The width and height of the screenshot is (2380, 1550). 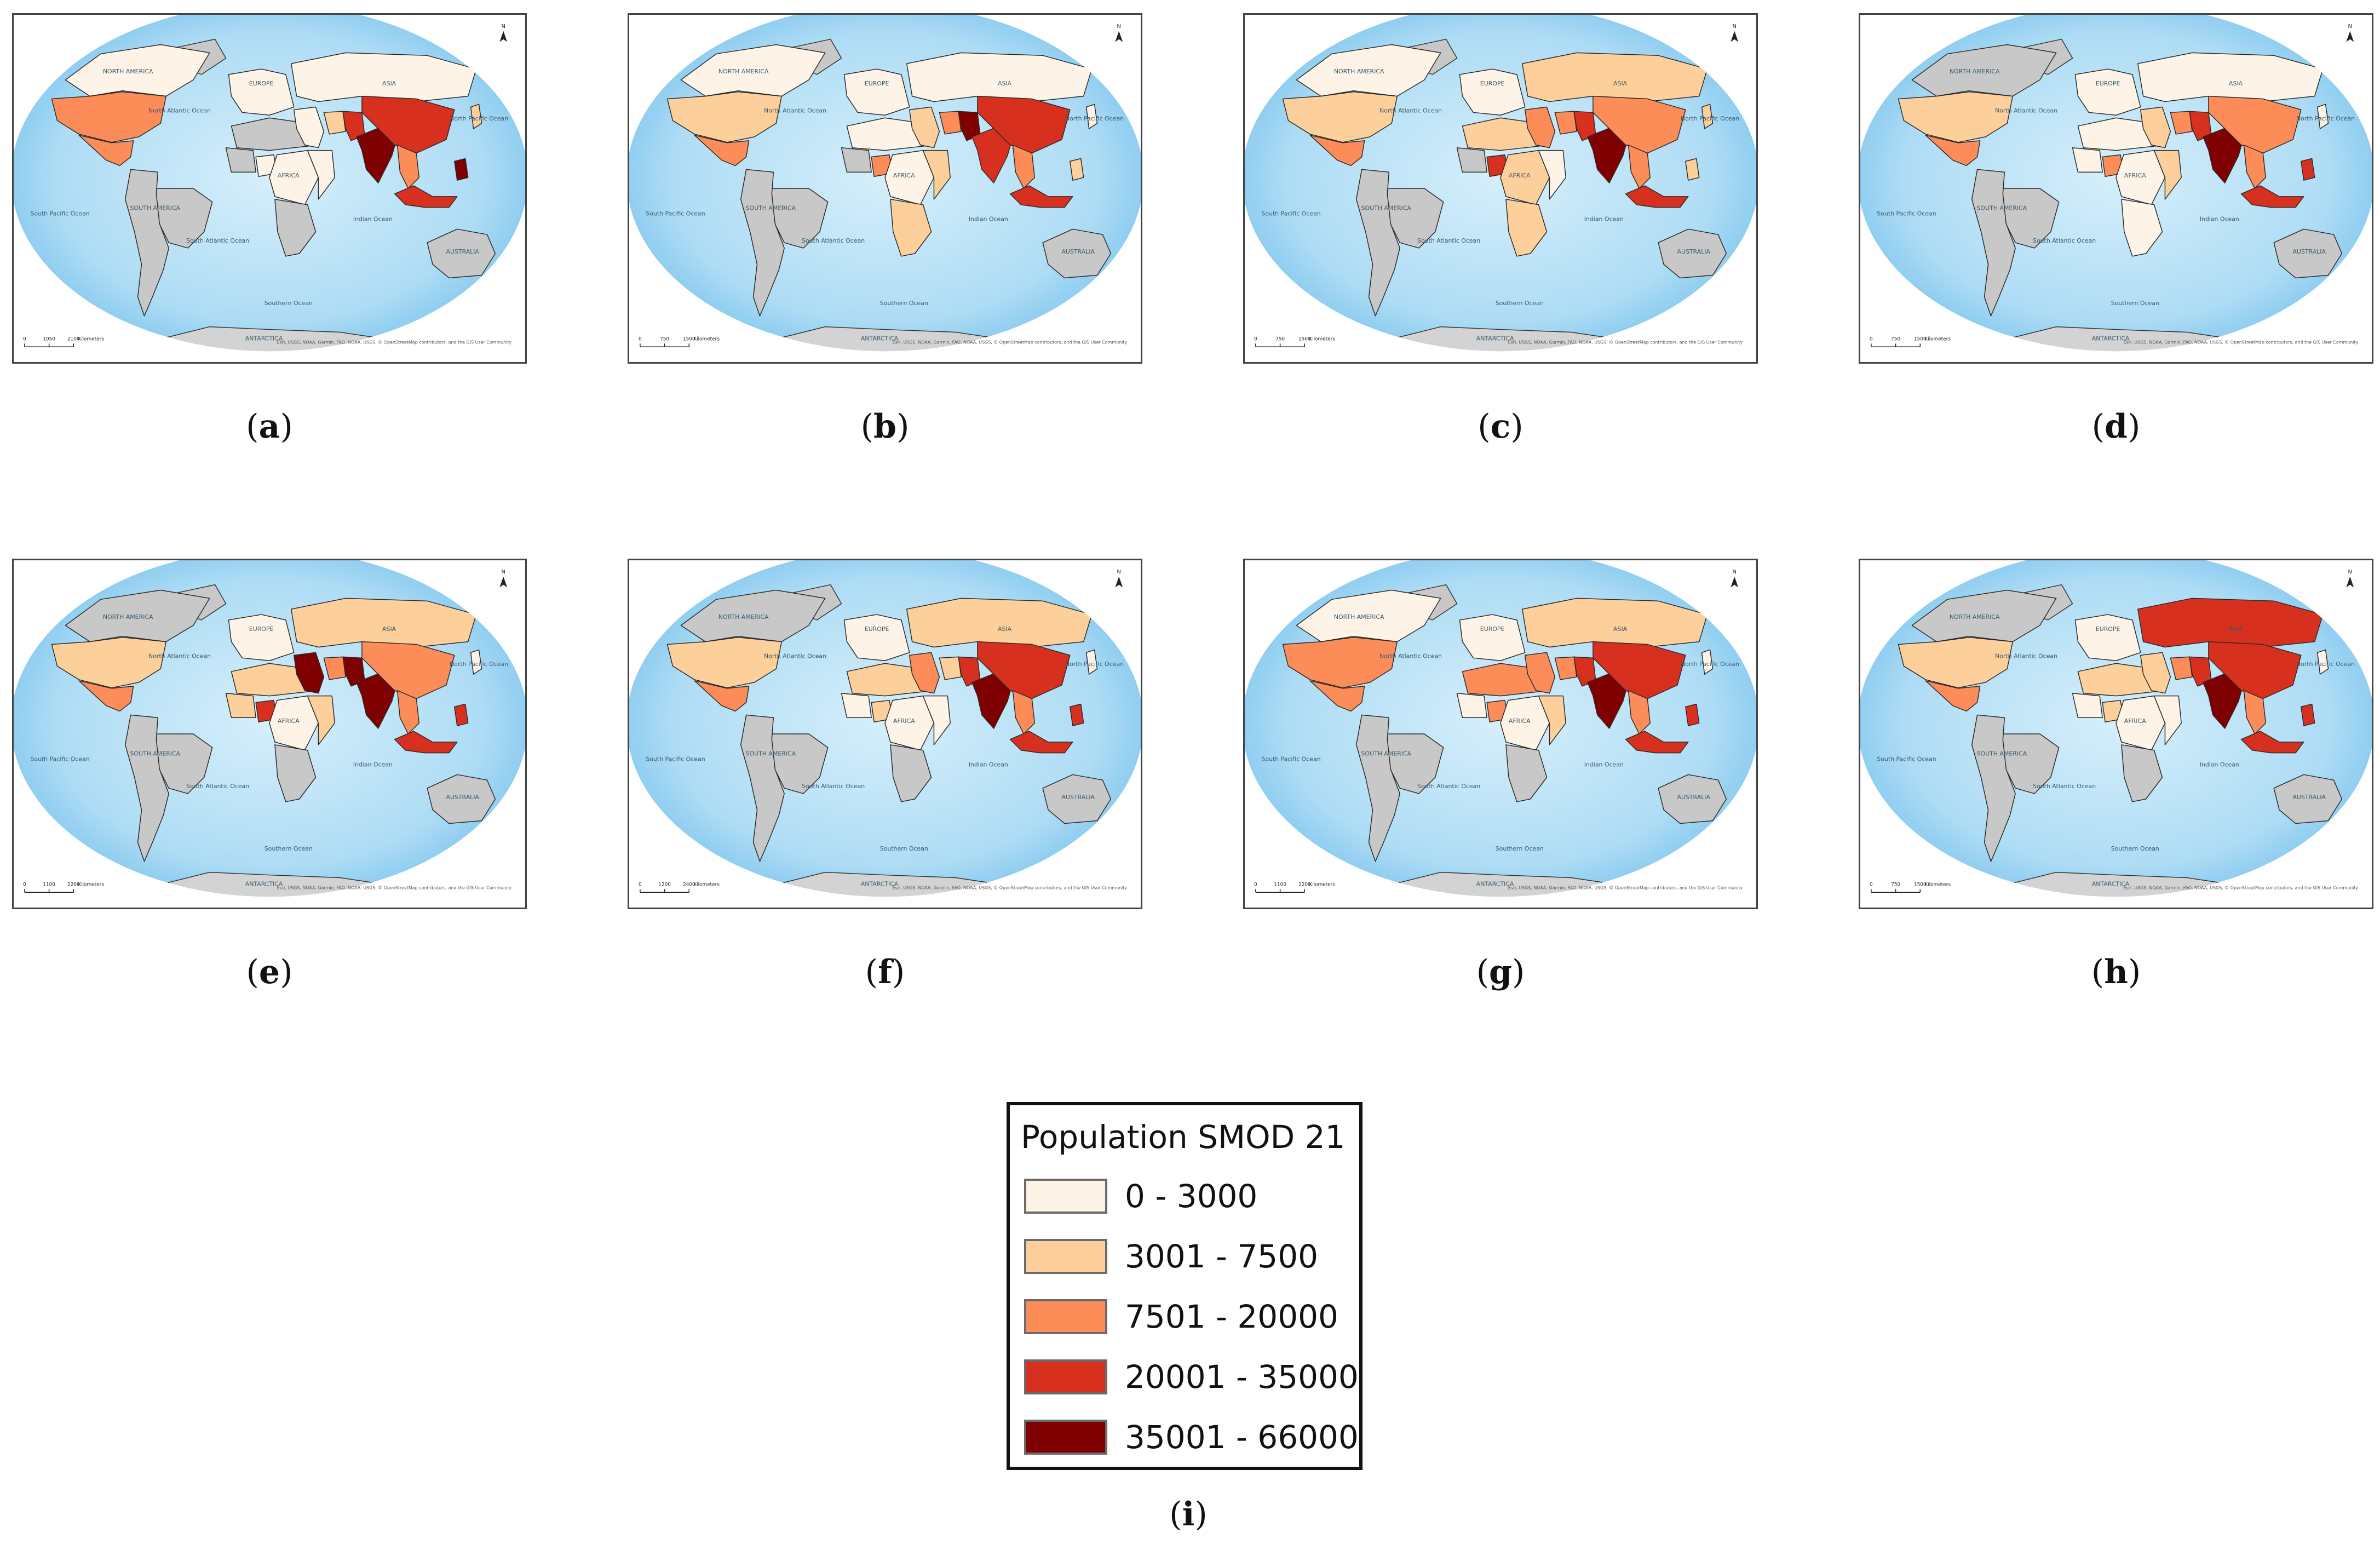 I want to click on scale-tick-label: 2100, so click(x=73, y=339).